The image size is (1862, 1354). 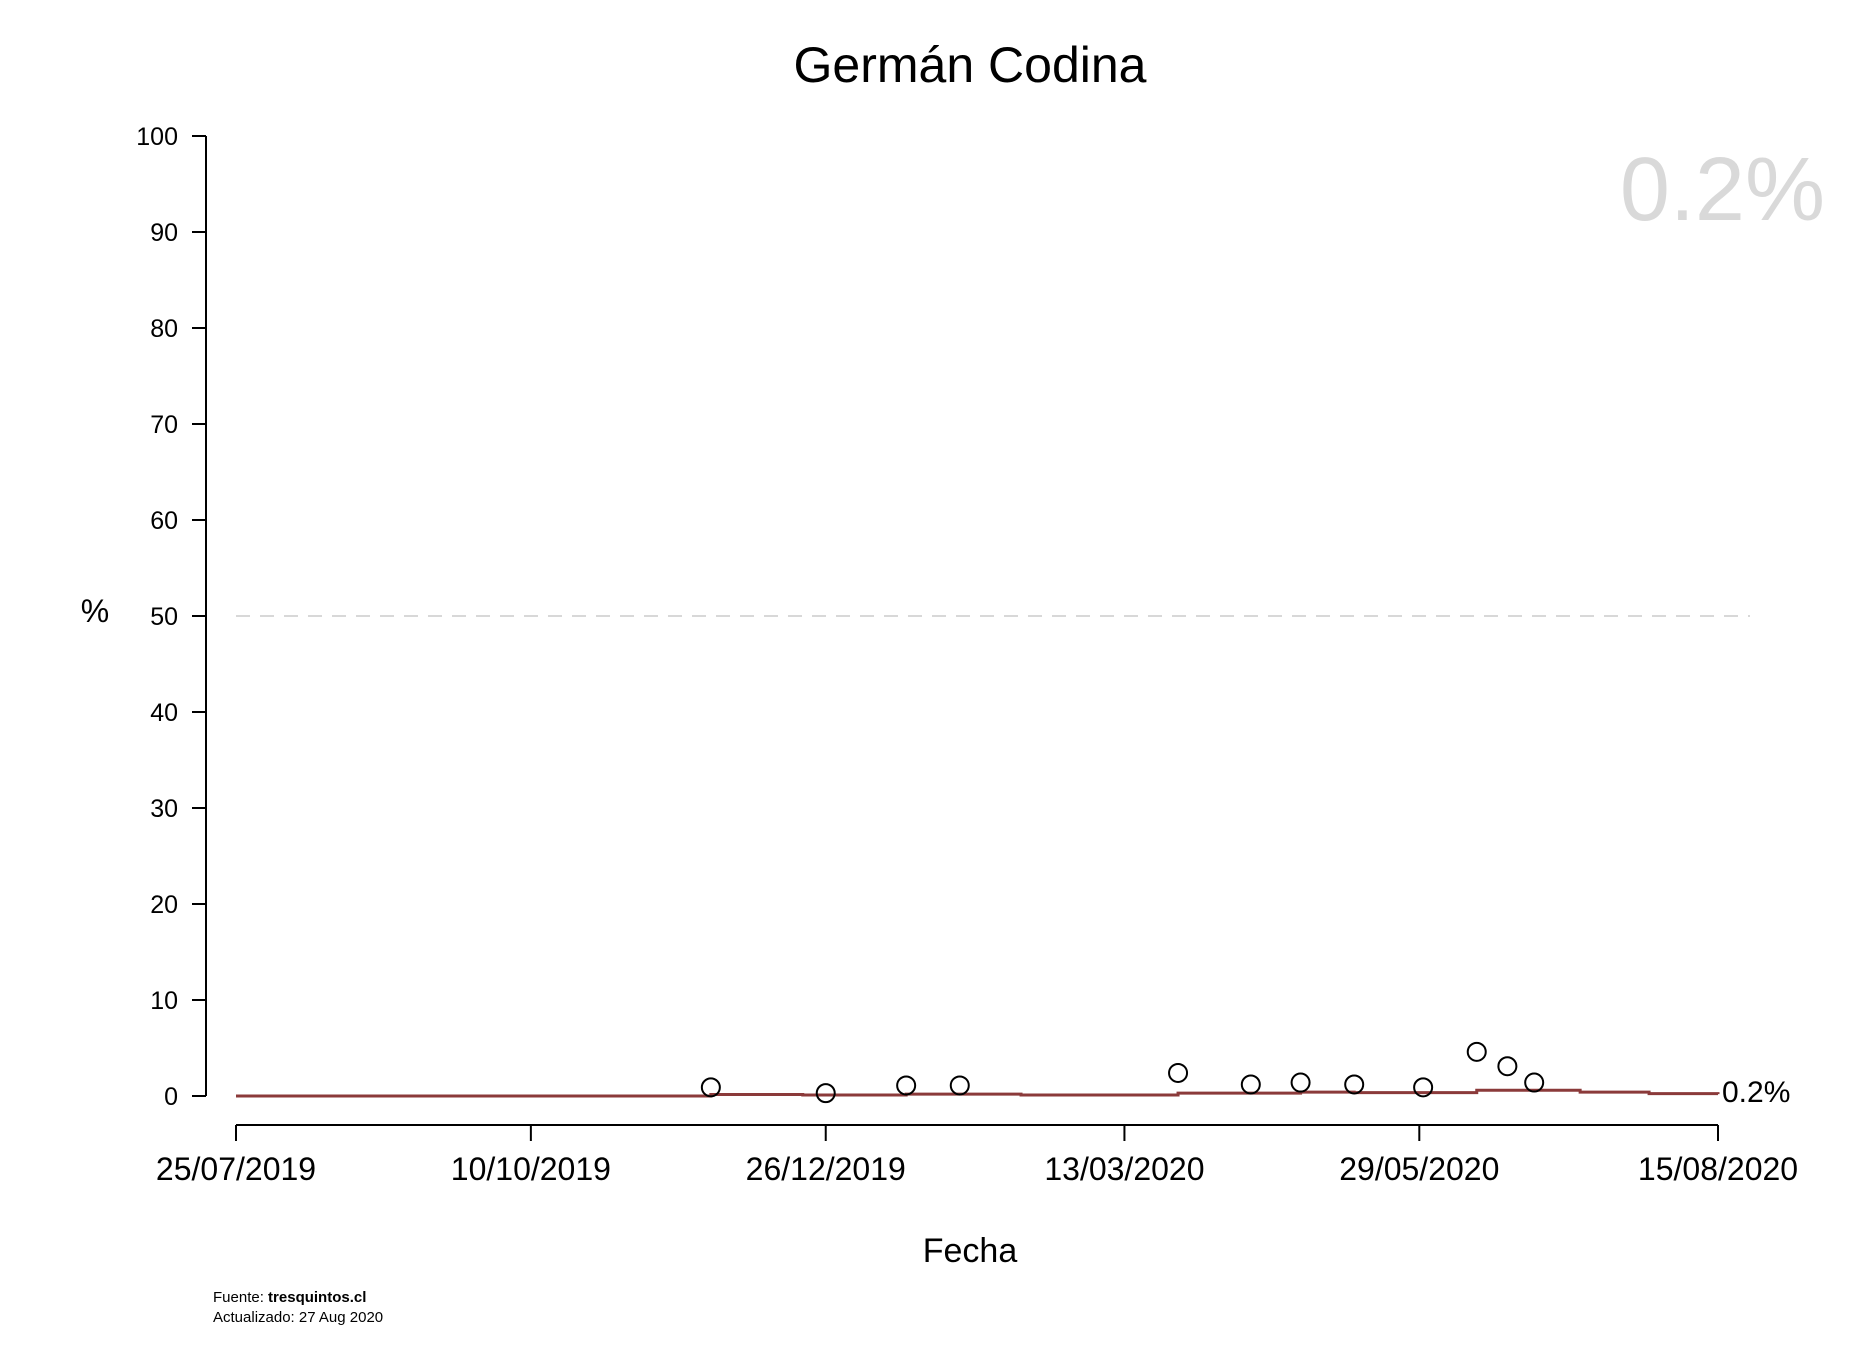 What do you see at coordinates (164, 329) in the screenshot?
I see `y-tick-label: 80` at bounding box center [164, 329].